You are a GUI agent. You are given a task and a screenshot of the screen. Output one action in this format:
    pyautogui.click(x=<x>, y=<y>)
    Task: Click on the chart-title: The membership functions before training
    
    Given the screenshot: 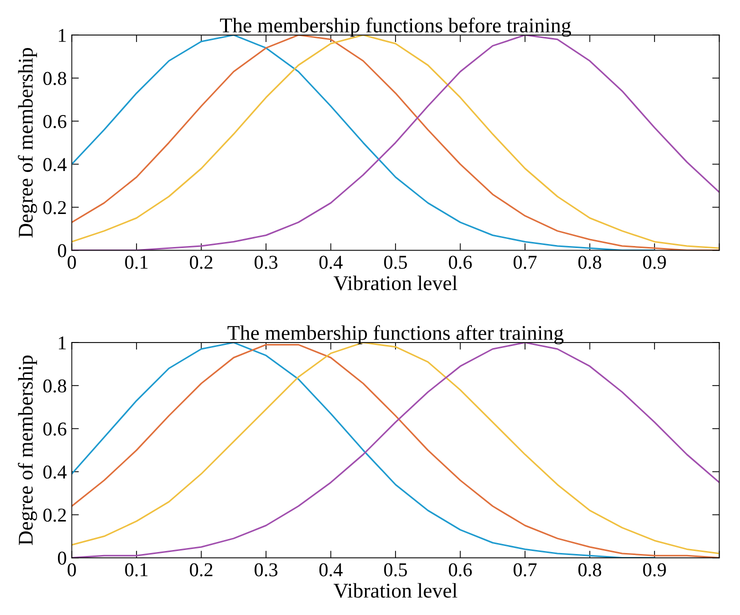 What is the action you would take?
    pyautogui.click(x=396, y=27)
    